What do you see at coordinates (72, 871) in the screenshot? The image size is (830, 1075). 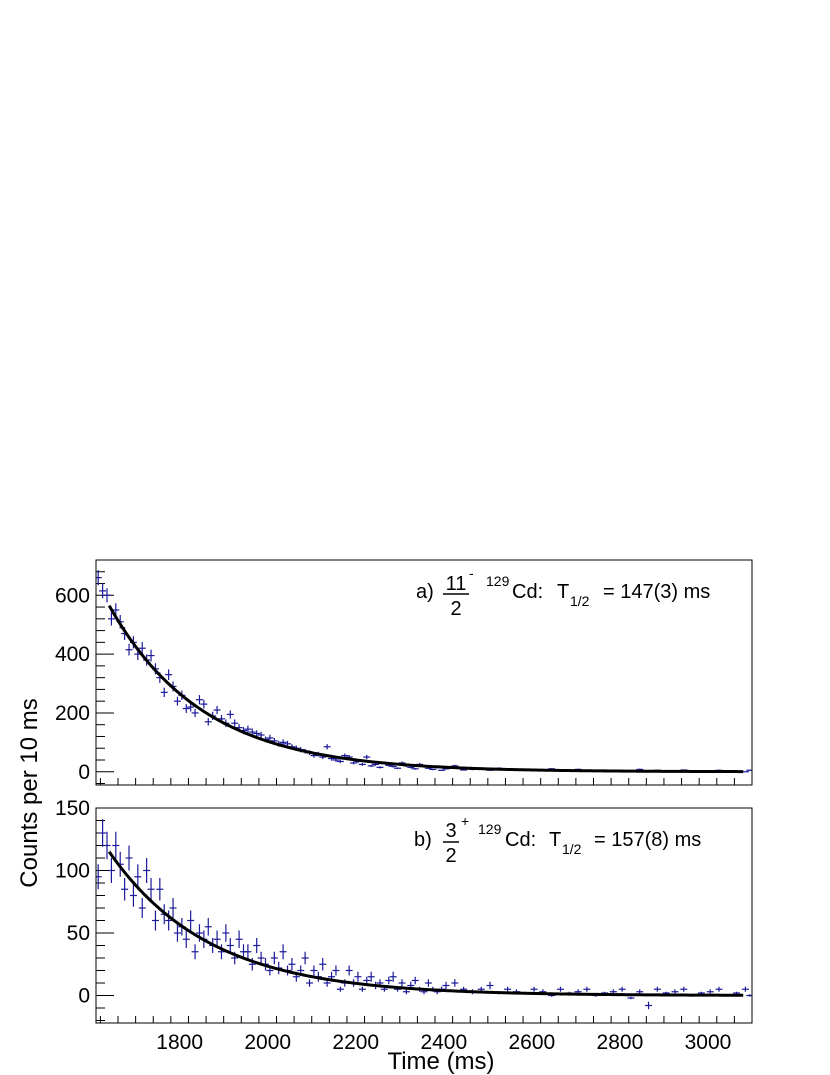 I see `y-tick-label: 100` at bounding box center [72, 871].